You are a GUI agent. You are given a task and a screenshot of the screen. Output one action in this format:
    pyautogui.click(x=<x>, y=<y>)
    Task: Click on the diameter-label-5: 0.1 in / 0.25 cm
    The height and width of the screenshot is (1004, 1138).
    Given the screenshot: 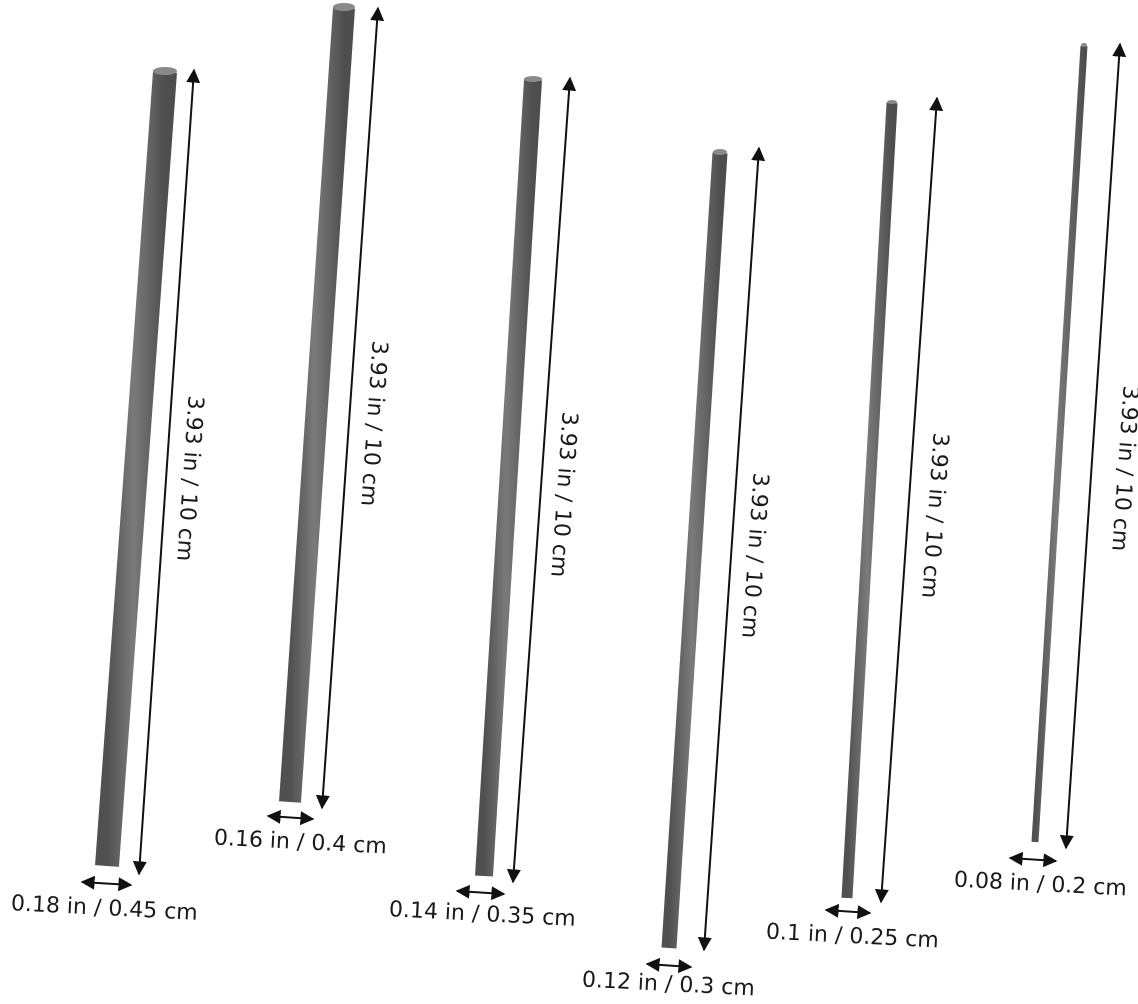 What is the action you would take?
    pyautogui.click(x=852, y=937)
    